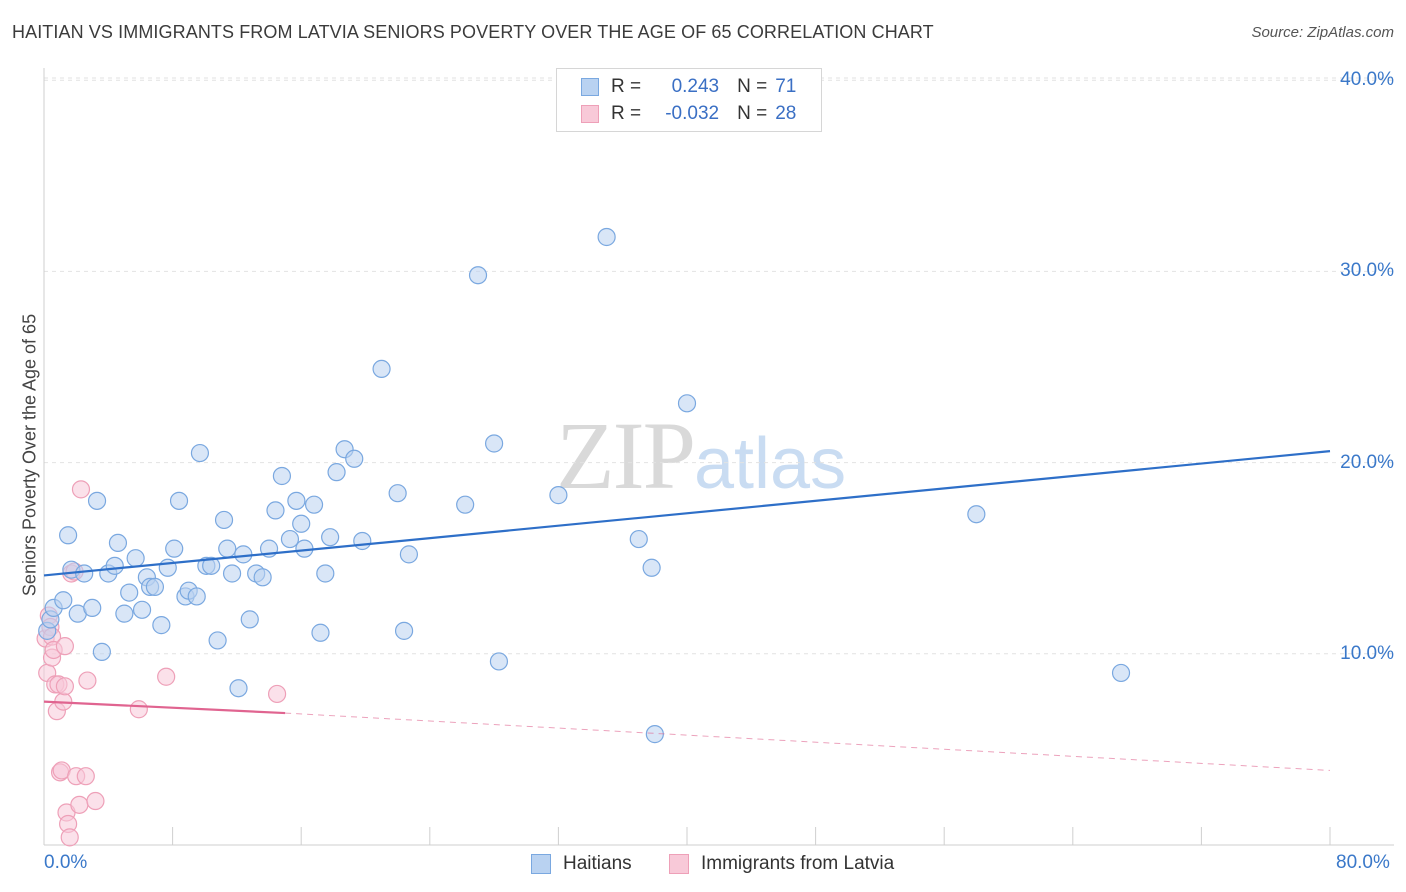 The image size is (1406, 892). Describe the element at coordinates (1322, 32) in the screenshot. I see `source-label: Source: ZipAtlas.com` at that location.